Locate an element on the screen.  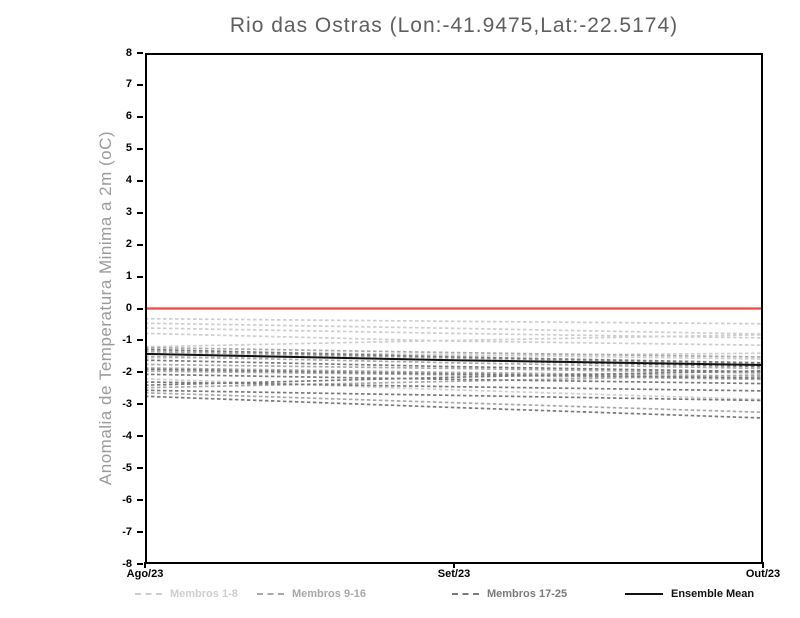
y-tick-label: -7 is located at coordinates (127, 531).